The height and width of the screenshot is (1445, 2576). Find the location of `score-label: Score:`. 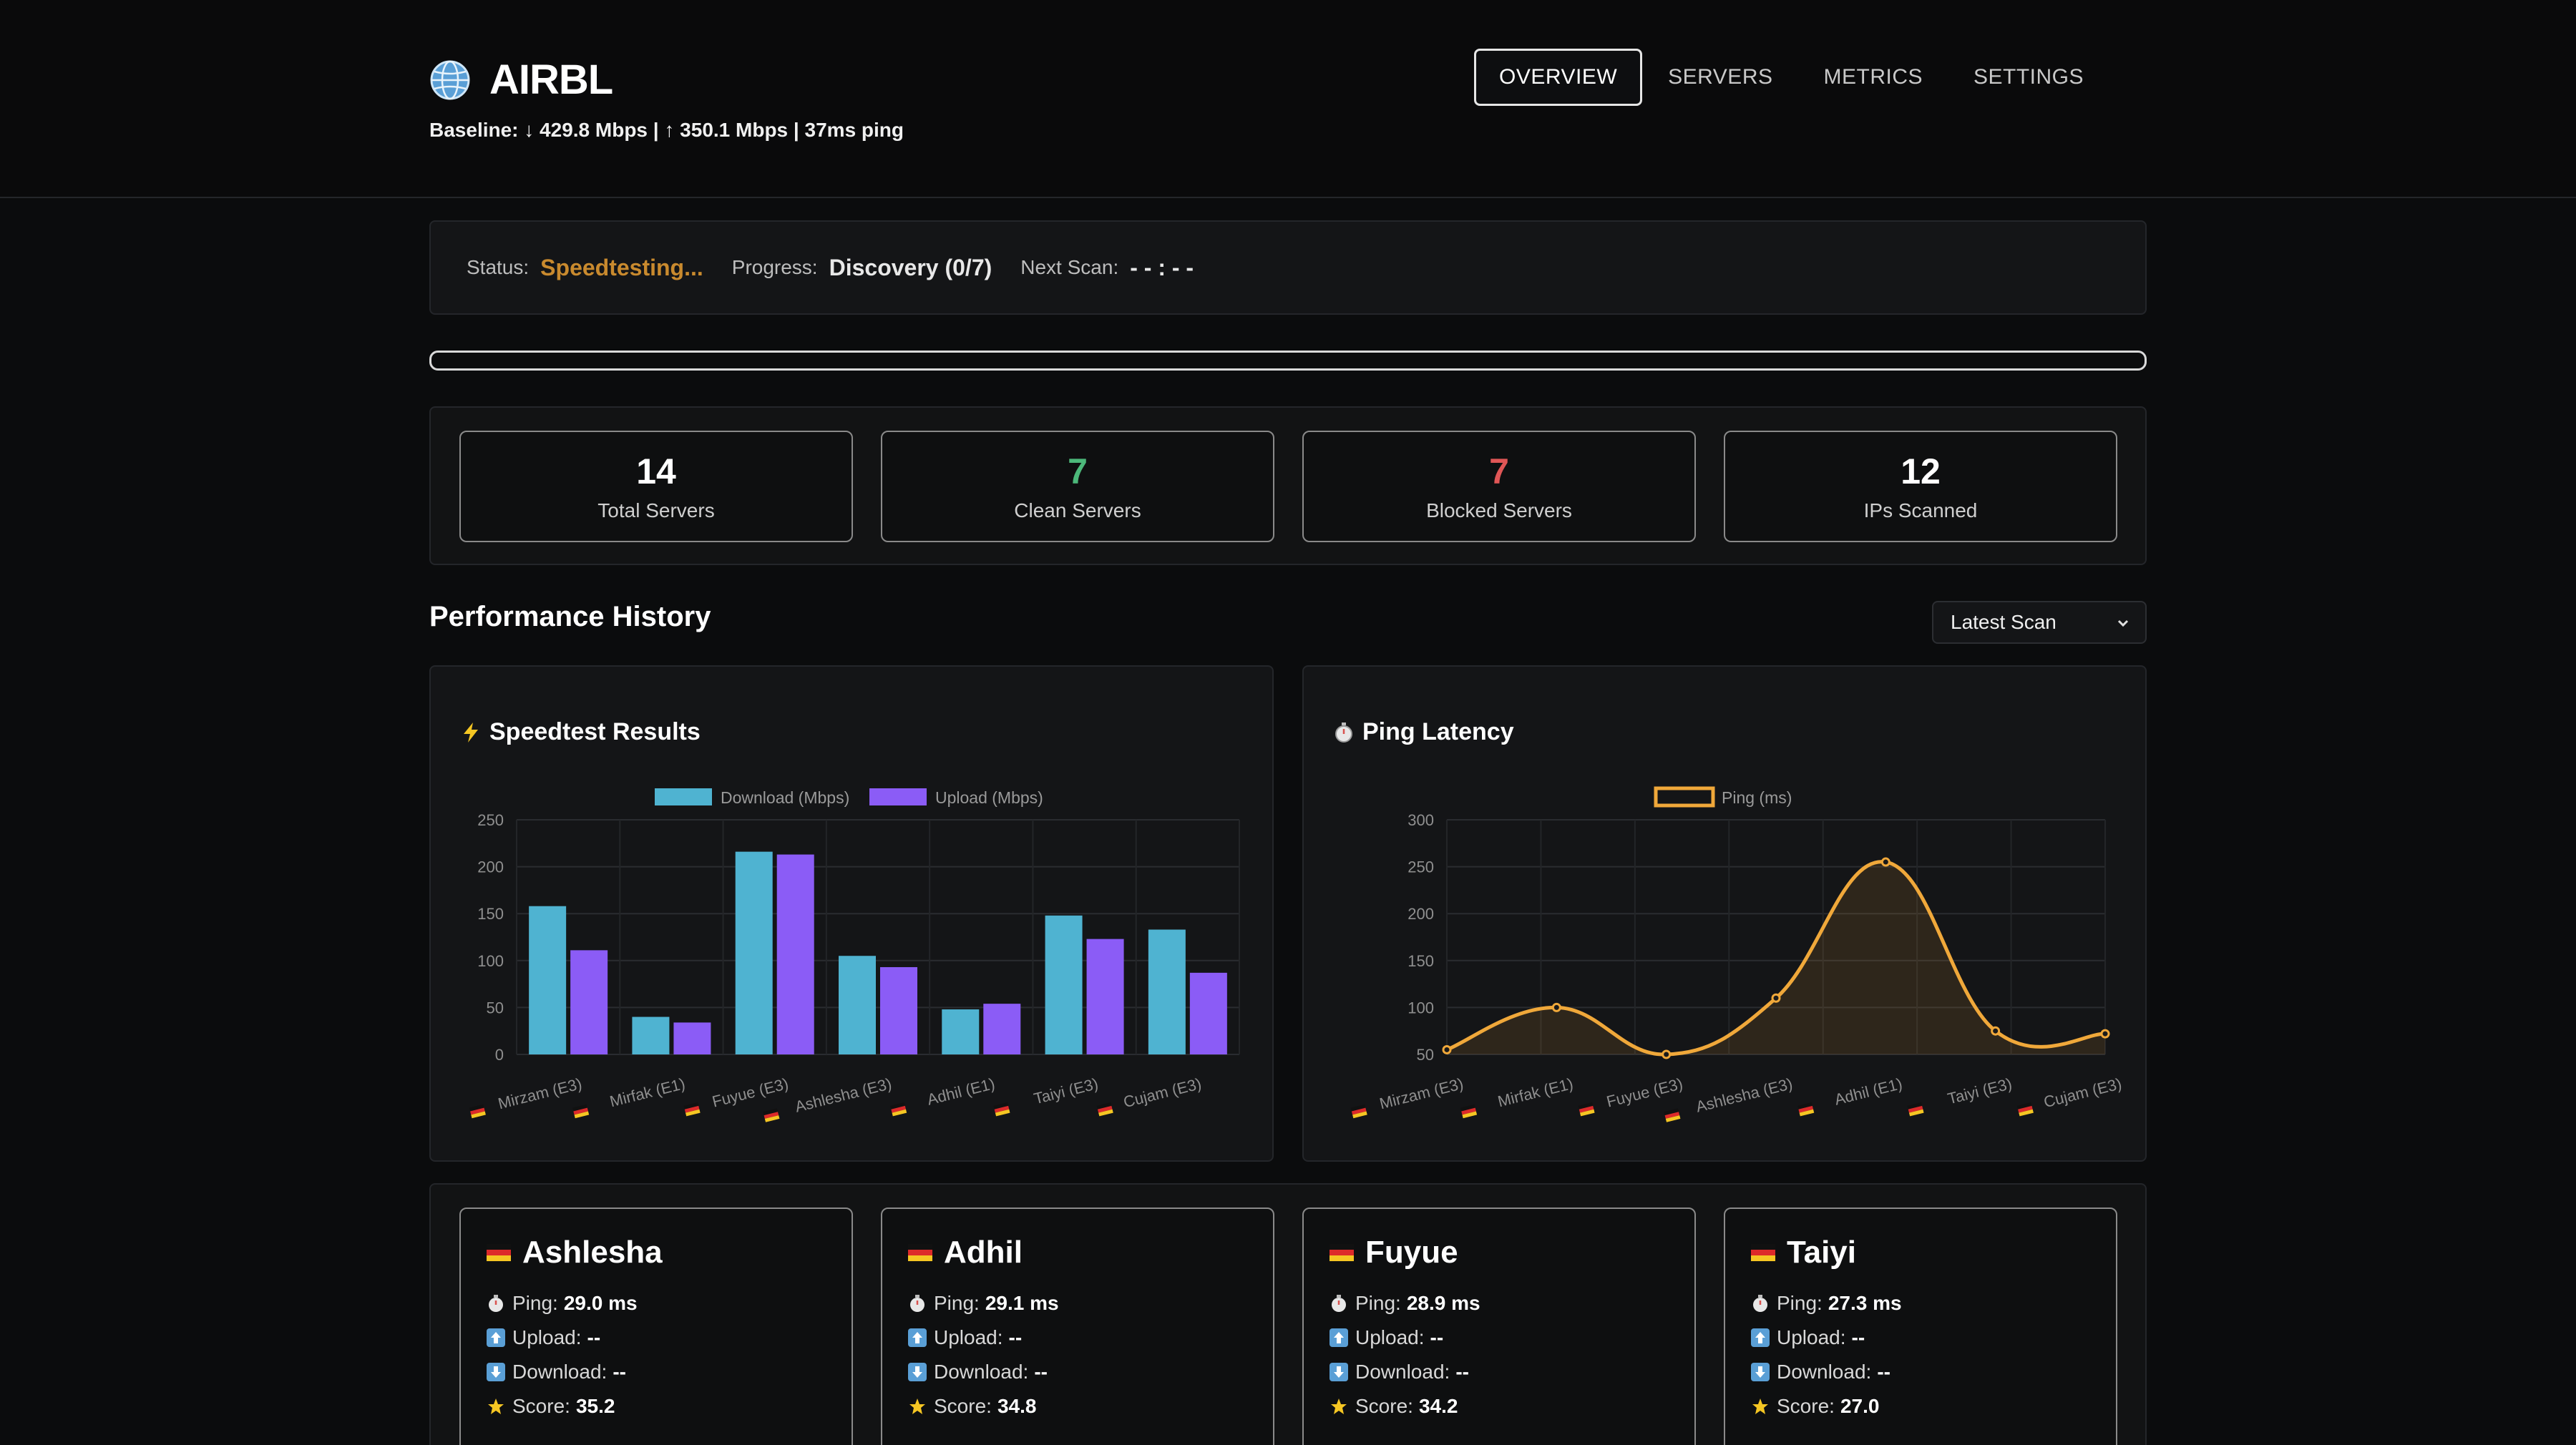

score-label: Score: is located at coordinates (1384, 1406).